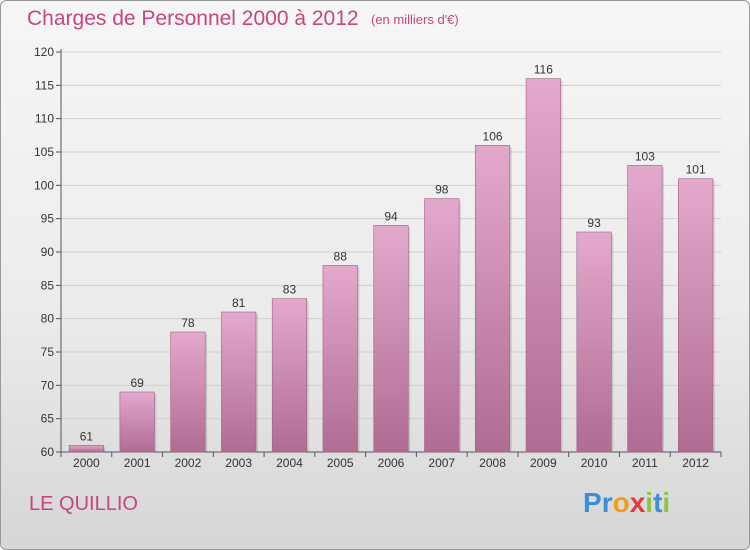 The width and height of the screenshot is (750, 550). What do you see at coordinates (48, 385) in the screenshot?
I see `y-tick-label: 70` at bounding box center [48, 385].